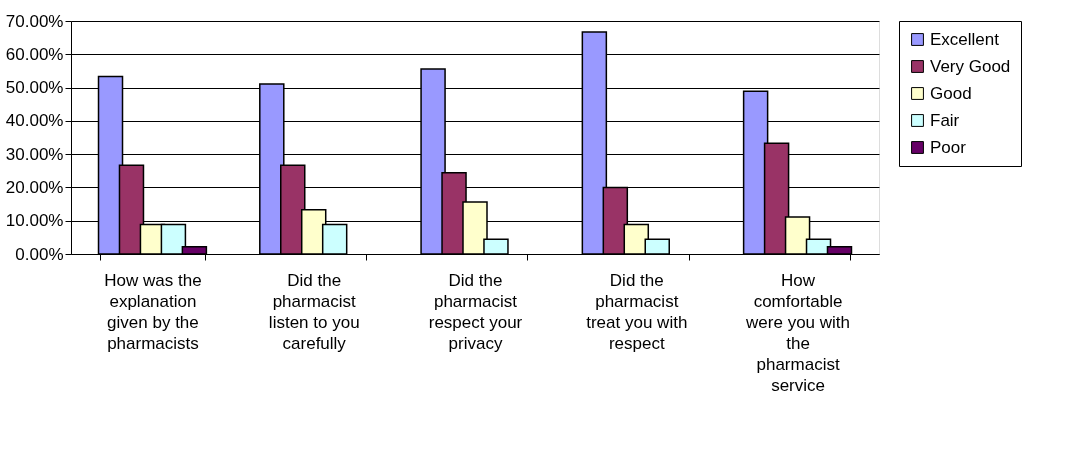 This screenshot has height=450, width=1084. What do you see at coordinates (34, 221) in the screenshot?
I see `y-tick-label: 10.00%` at bounding box center [34, 221].